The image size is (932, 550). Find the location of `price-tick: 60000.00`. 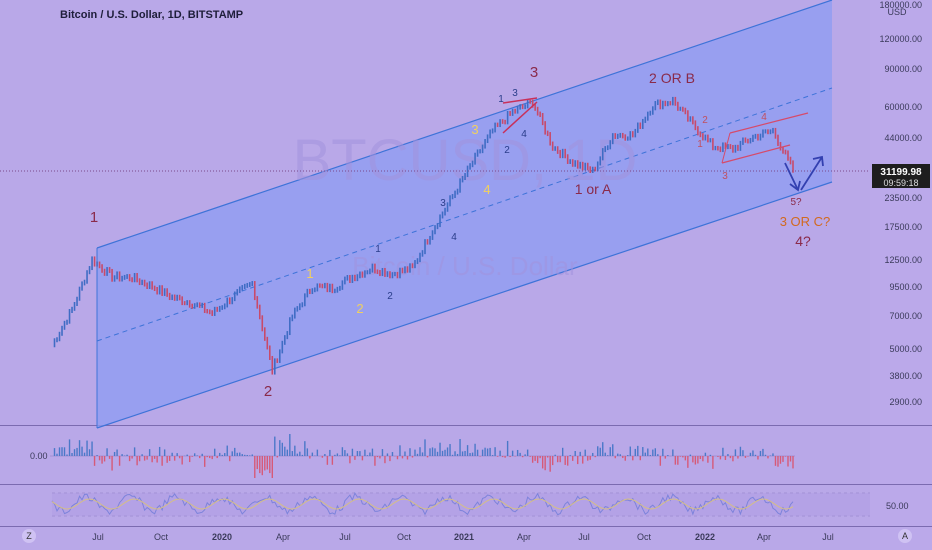

price-tick: 60000.00 is located at coordinates (903, 107).